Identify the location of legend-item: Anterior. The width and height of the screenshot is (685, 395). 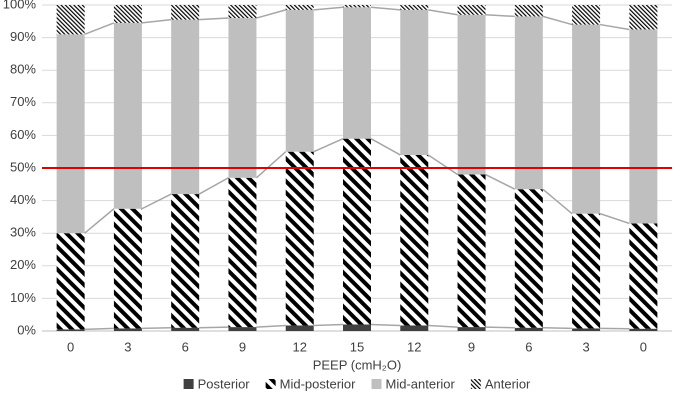
(500, 383).